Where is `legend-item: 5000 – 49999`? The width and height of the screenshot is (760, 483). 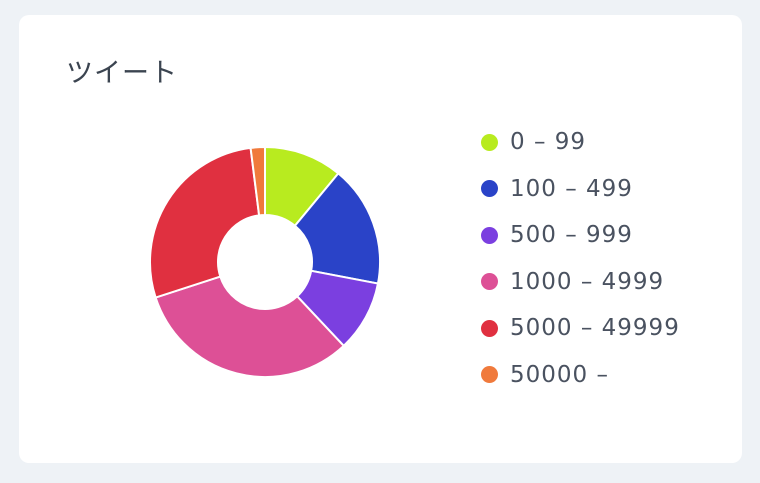 legend-item: 5000 – 49999 is located at coordinates (580, 328).